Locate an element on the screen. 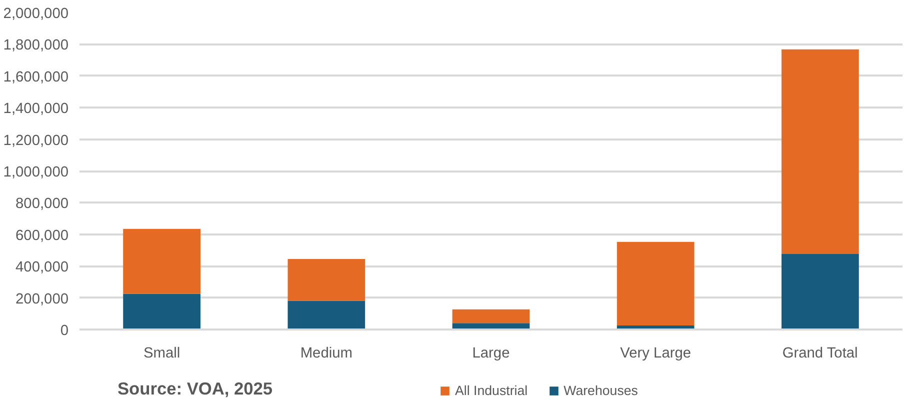 The height and width of the screenshot is (406, 917). y-tick-label: 200,000 is located at coordinates (42, 299).